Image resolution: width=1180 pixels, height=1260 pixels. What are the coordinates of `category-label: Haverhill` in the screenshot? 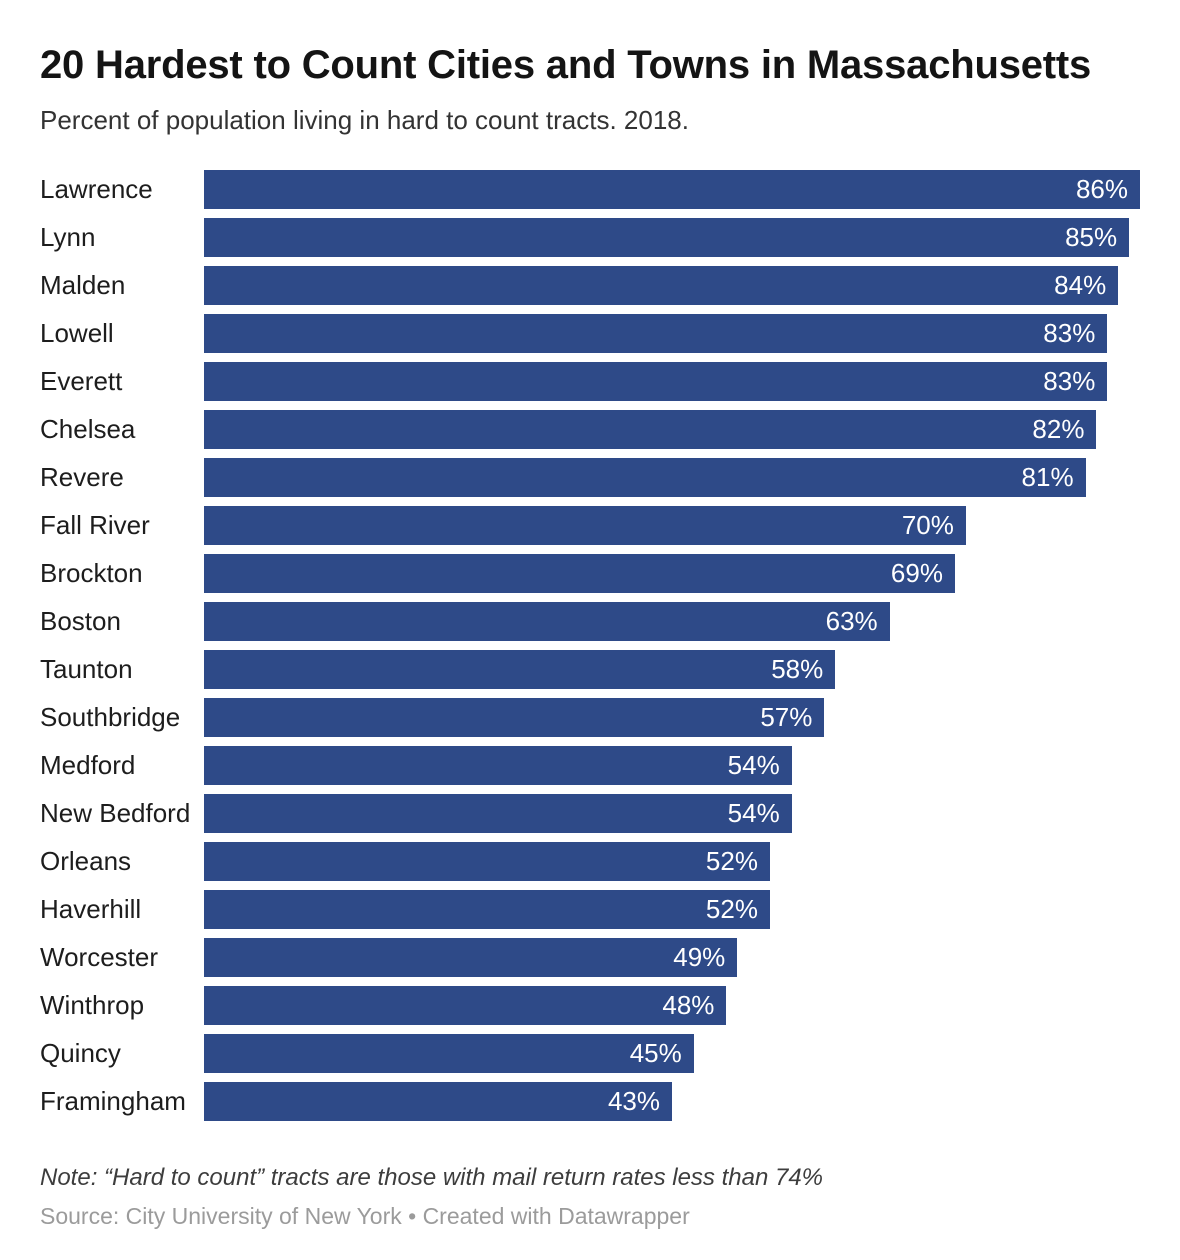 It's located at (91, 908).